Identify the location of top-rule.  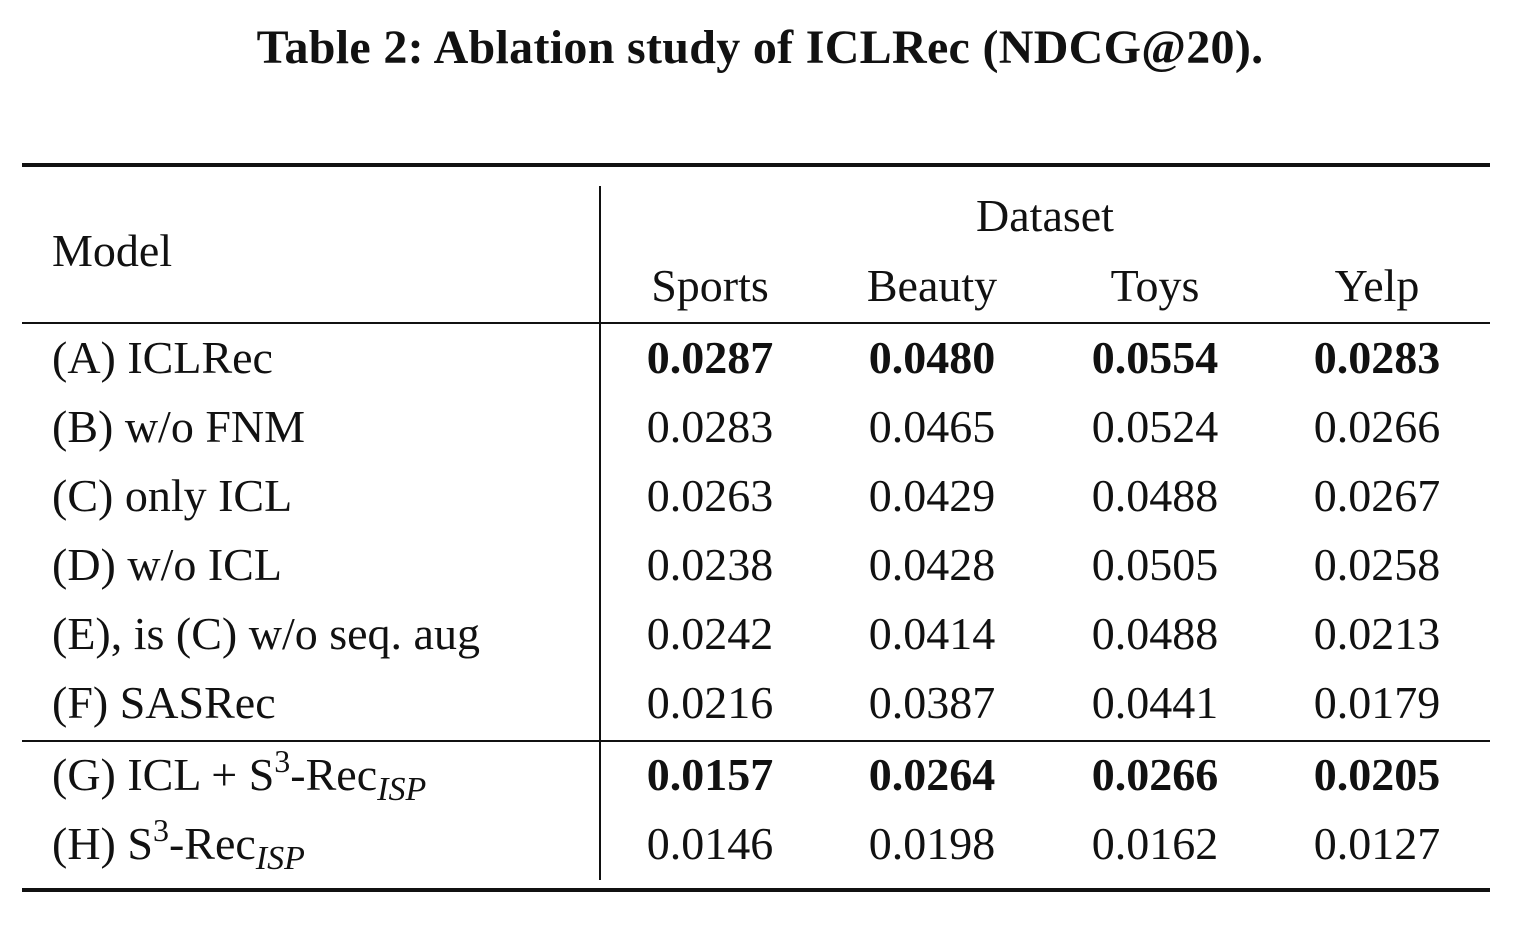
(756, 165).